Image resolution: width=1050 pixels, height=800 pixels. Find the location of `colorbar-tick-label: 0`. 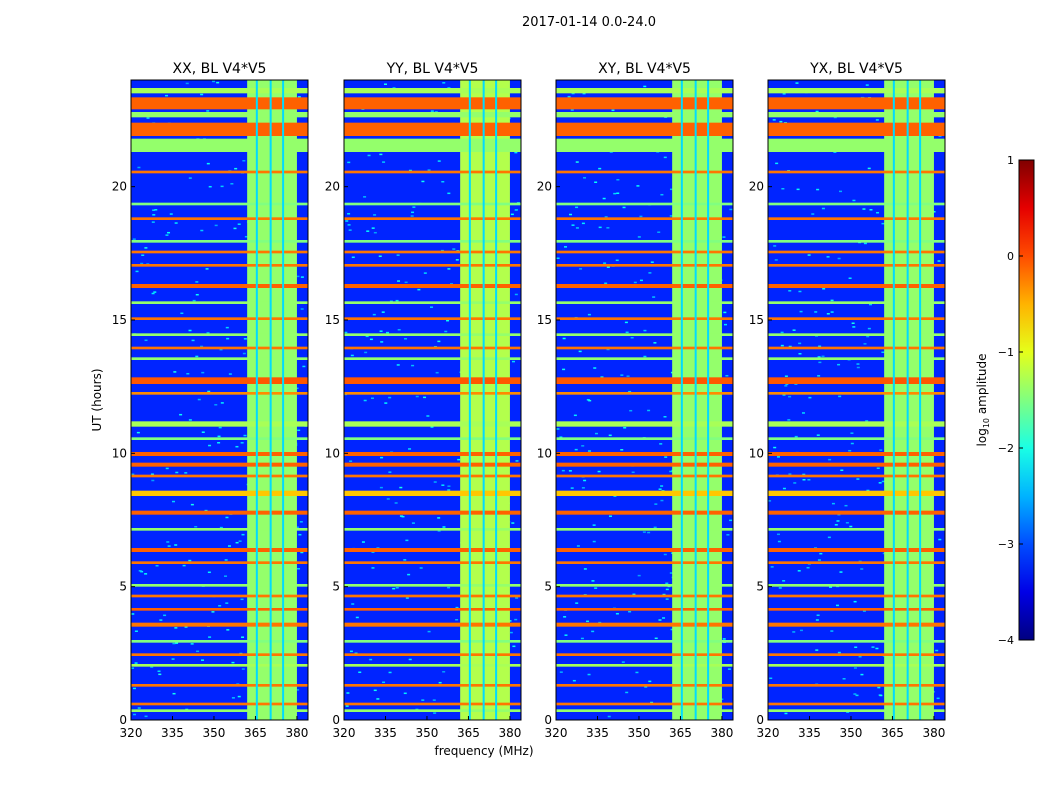

colorbar-tick-label: 0 is located at coordinates (1010, 256).